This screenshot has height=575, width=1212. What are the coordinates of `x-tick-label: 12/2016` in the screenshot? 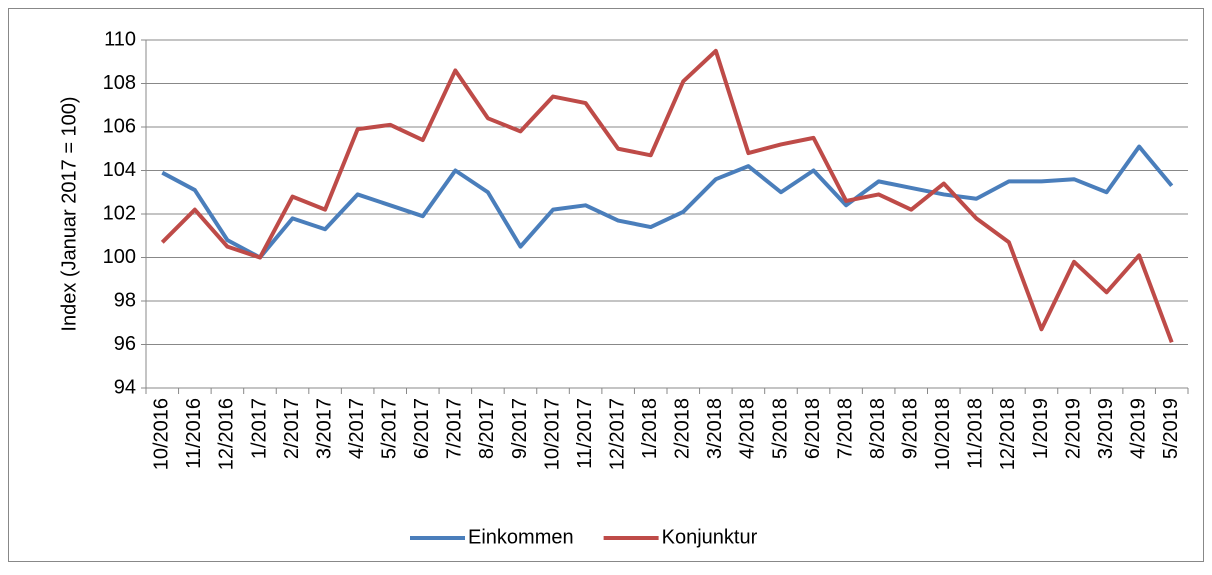 It's located at (227, 434).